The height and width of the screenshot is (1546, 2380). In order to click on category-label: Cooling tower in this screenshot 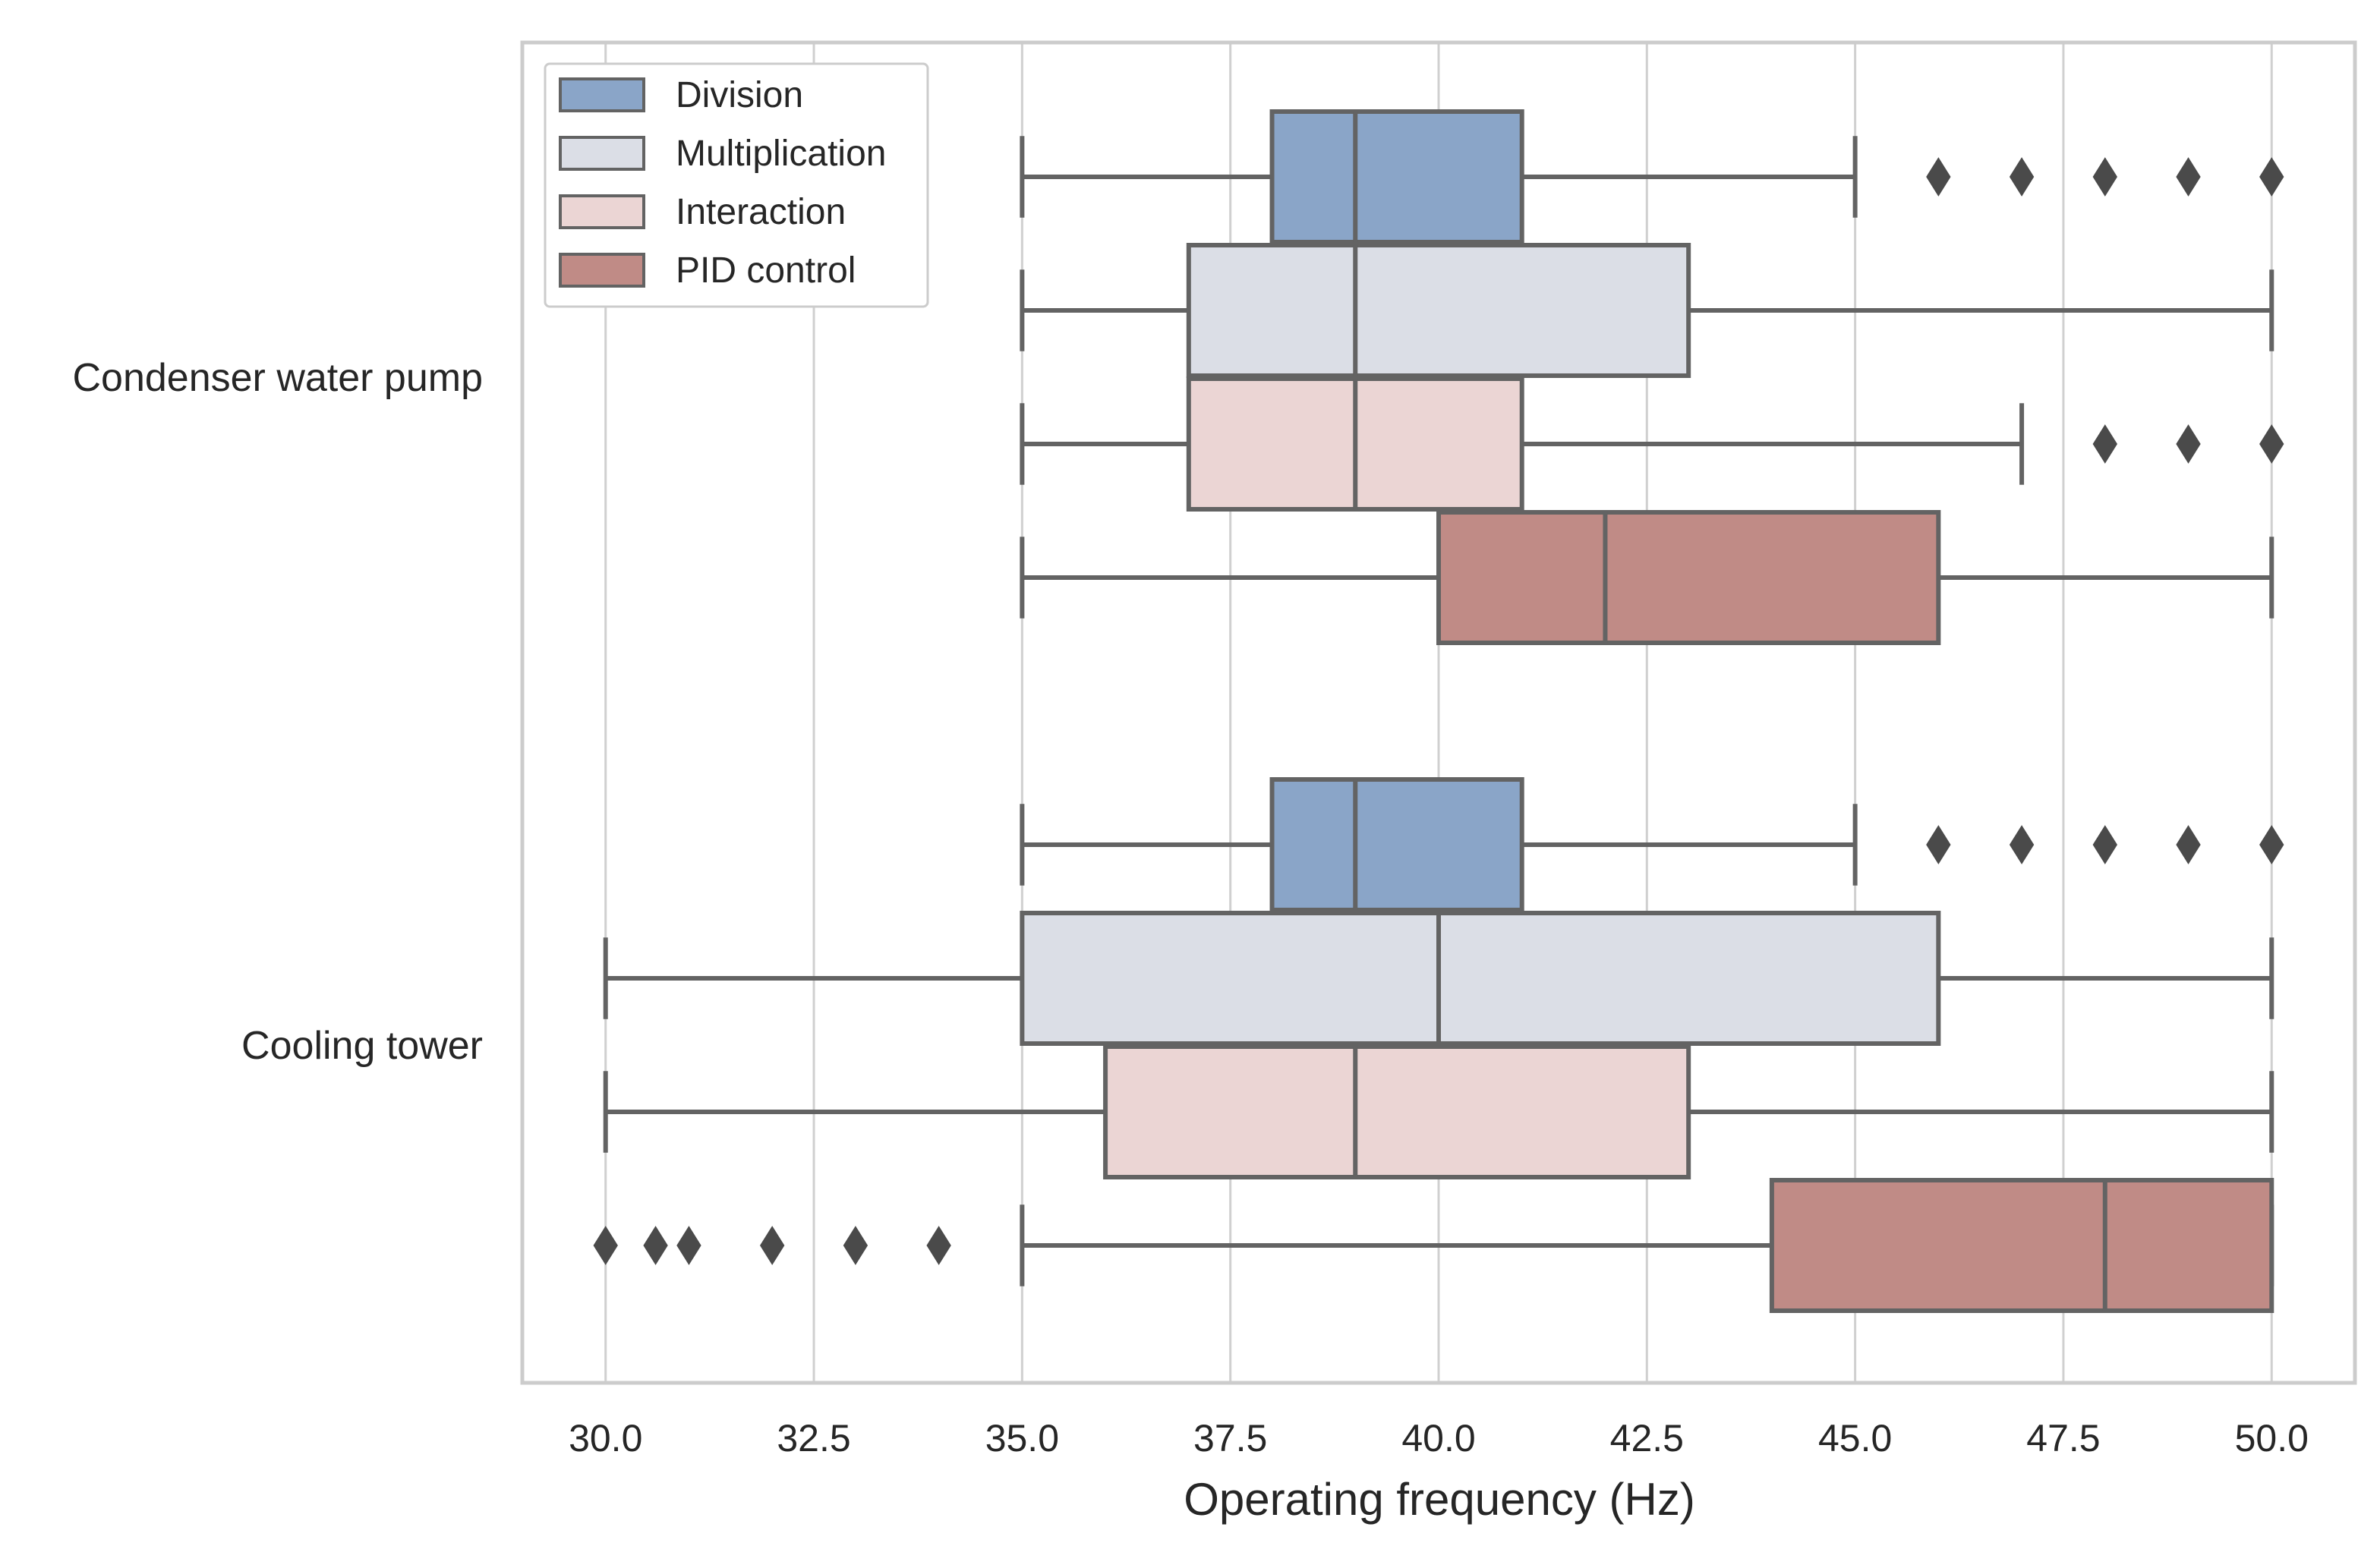, I will do `click(362, 1046)`.